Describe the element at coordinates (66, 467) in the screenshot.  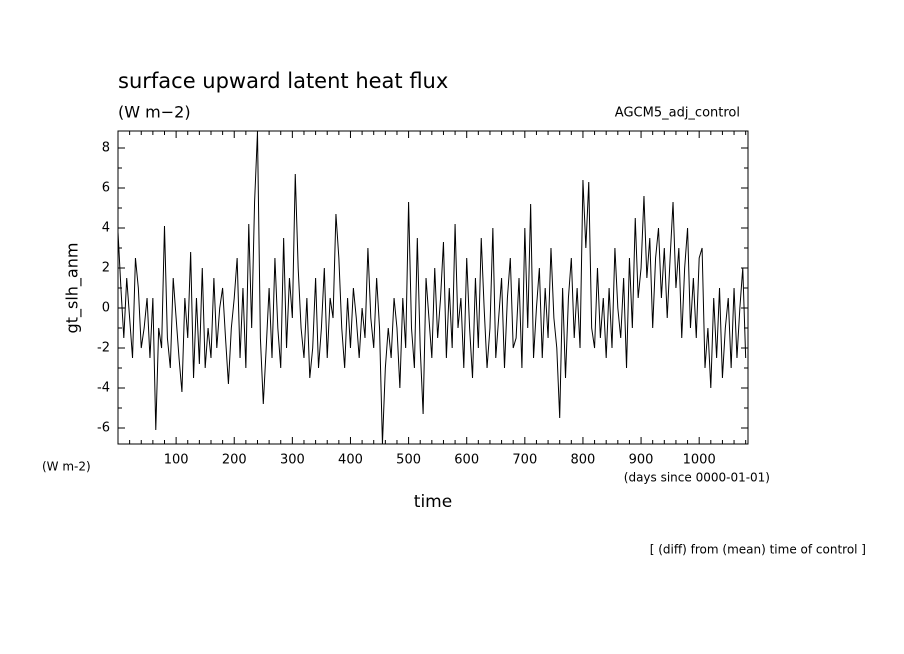
I see `y-unit: (W m-2)` at that location.